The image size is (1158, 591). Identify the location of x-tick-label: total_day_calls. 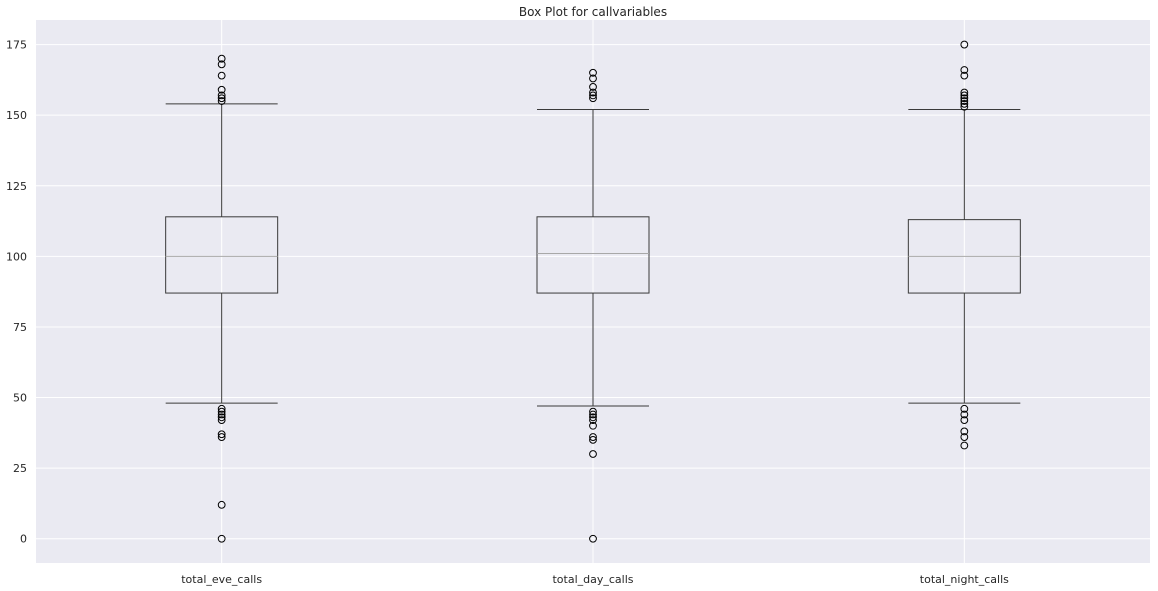
(592, 579).